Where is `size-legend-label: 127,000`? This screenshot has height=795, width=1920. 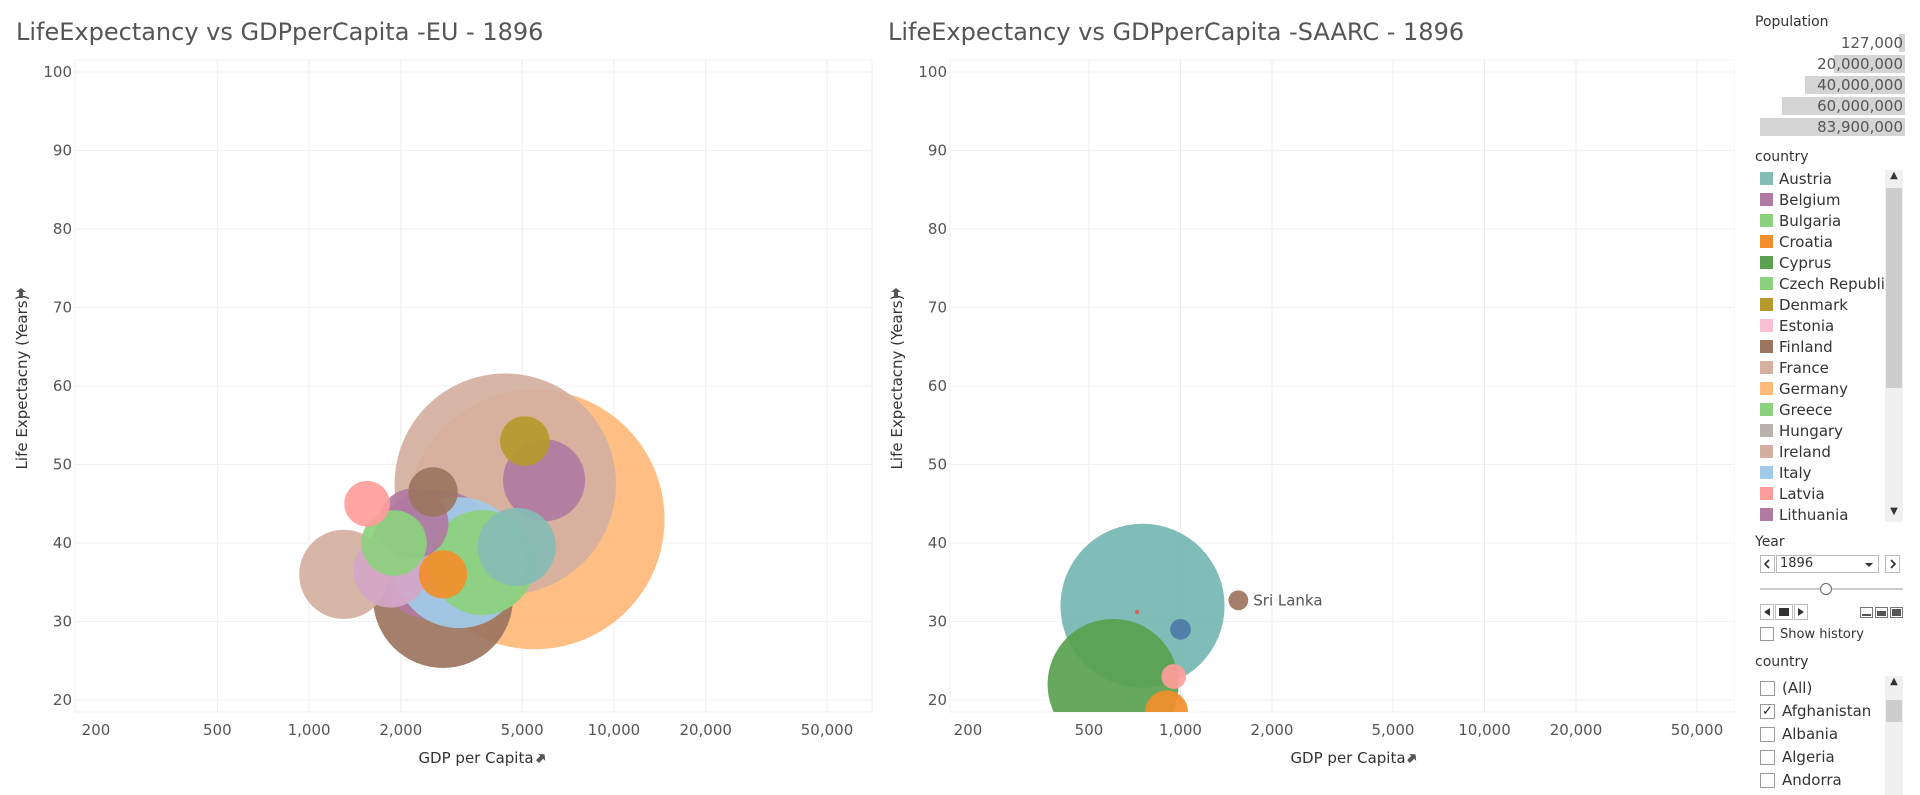
size-legend-label: 127,000 is located at coordinates (1871, 43).